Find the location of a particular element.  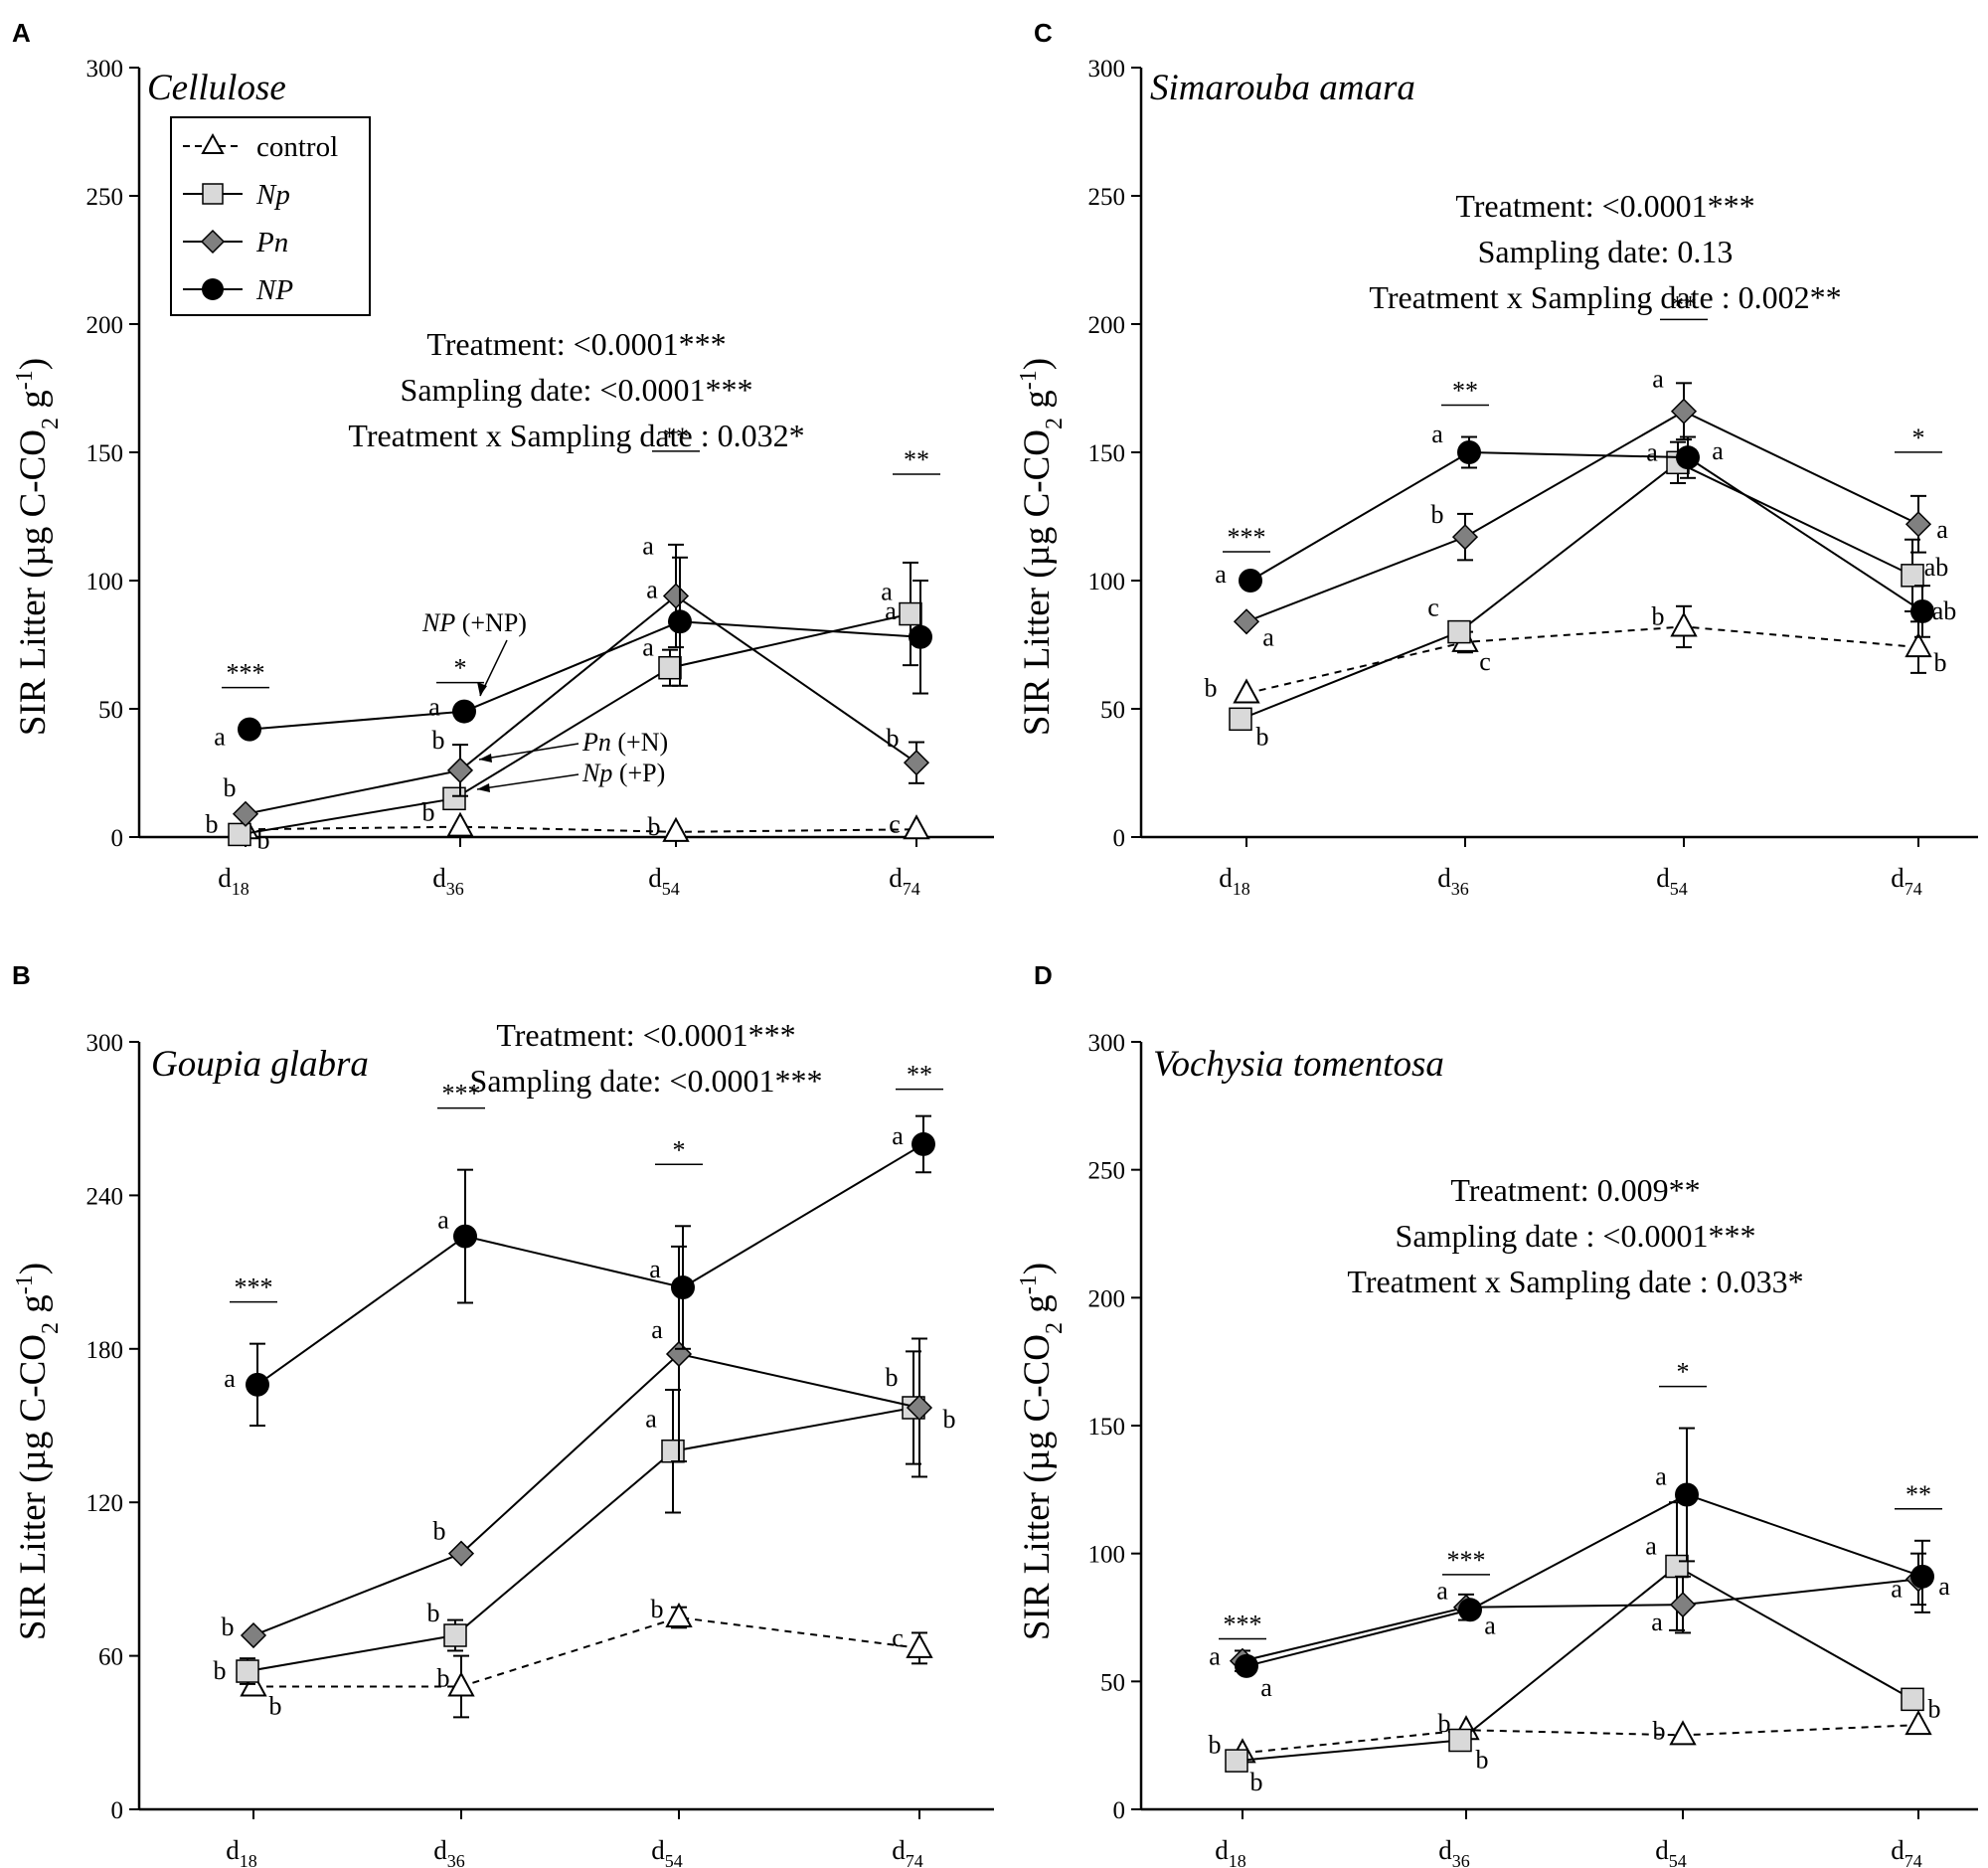

stats-line: Sampling date: 0.13 is located at coordinates (1606, 251).